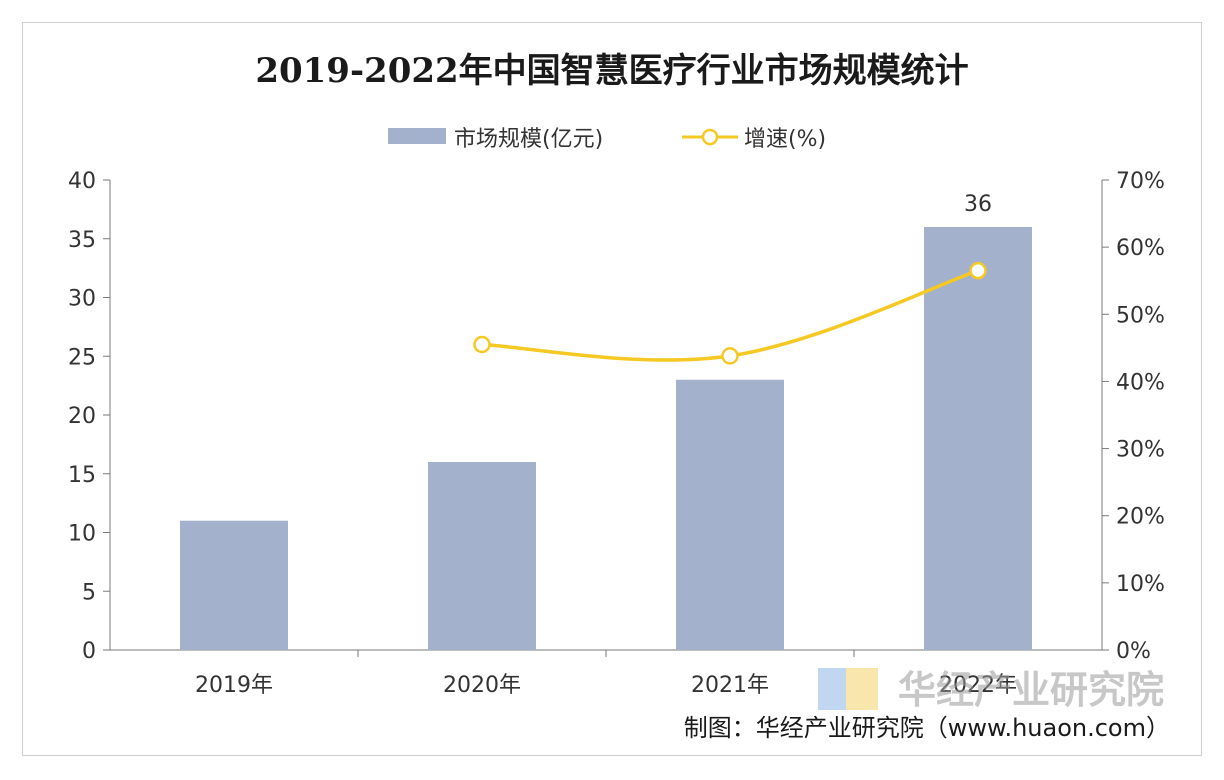 This screenshot has width=1224, height=780. I want to click on y-right-tick-label: 0%, so click(1133, 651).